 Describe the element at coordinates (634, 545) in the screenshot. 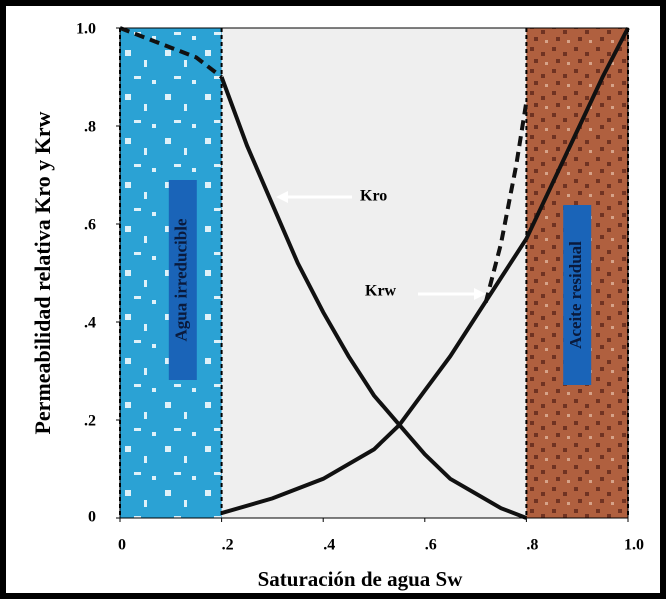

I see `x-tick-label: 1.0` at that location.